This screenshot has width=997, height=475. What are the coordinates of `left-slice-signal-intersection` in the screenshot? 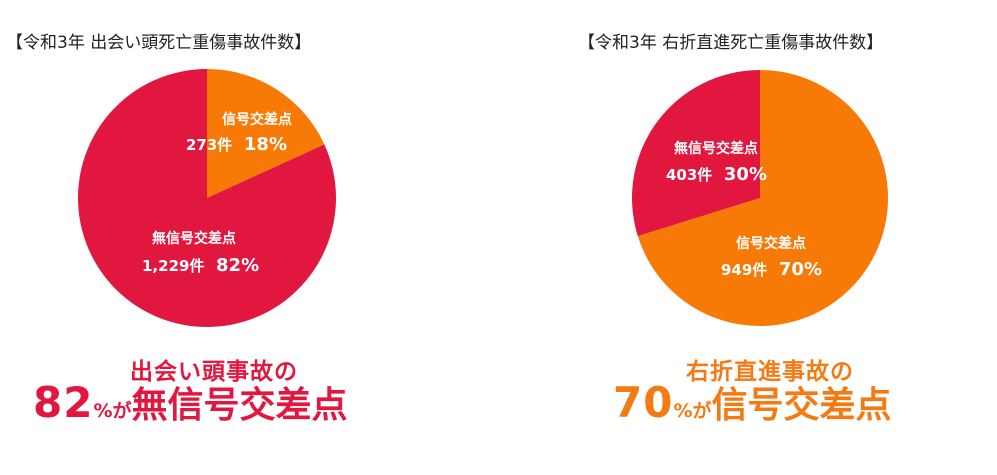 It's located at (266, 133).